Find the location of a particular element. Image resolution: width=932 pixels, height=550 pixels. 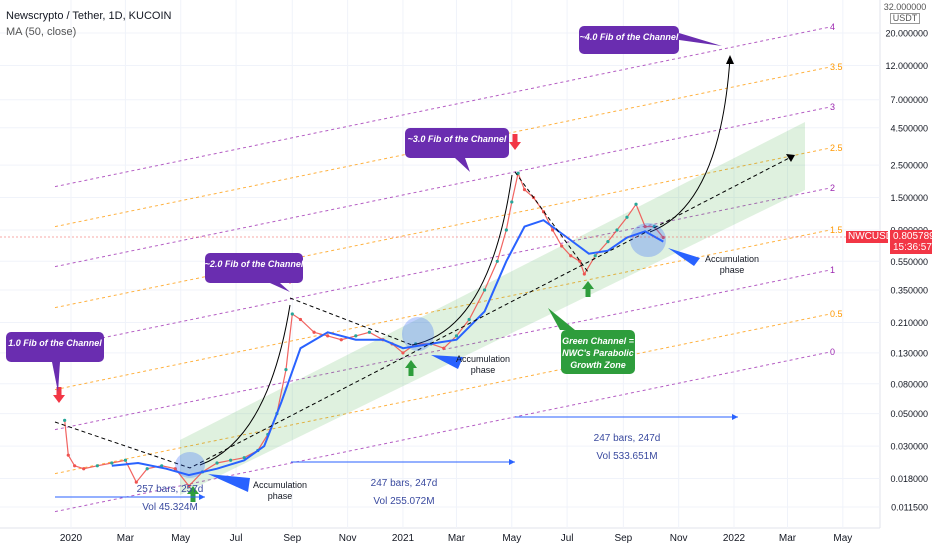

y-tick-label: 0.018000 is located at coordinates (909, 479).